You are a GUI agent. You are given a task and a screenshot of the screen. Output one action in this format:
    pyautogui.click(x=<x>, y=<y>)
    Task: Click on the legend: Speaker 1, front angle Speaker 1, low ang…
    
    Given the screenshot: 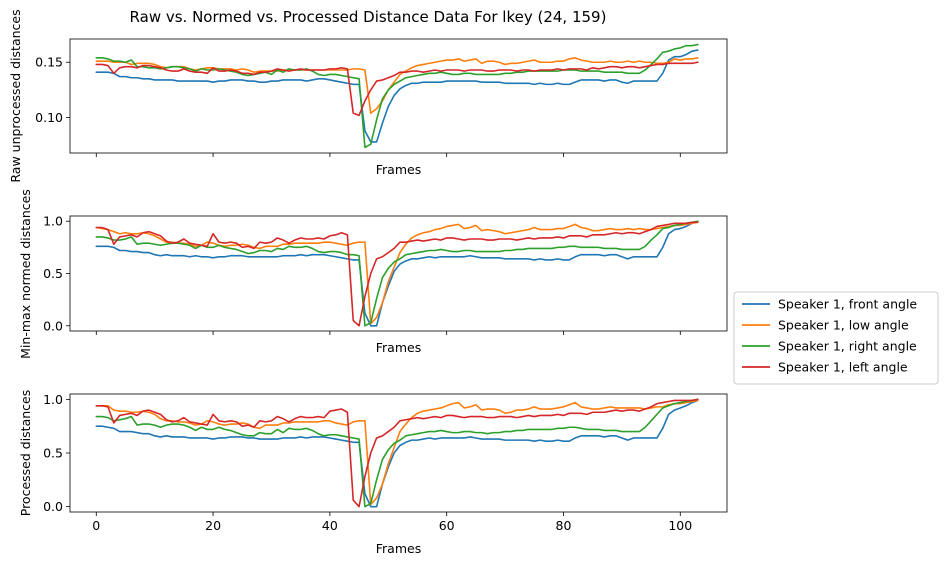 What is the action you would take?
    pyautogui.click(x=836, y=338)
    